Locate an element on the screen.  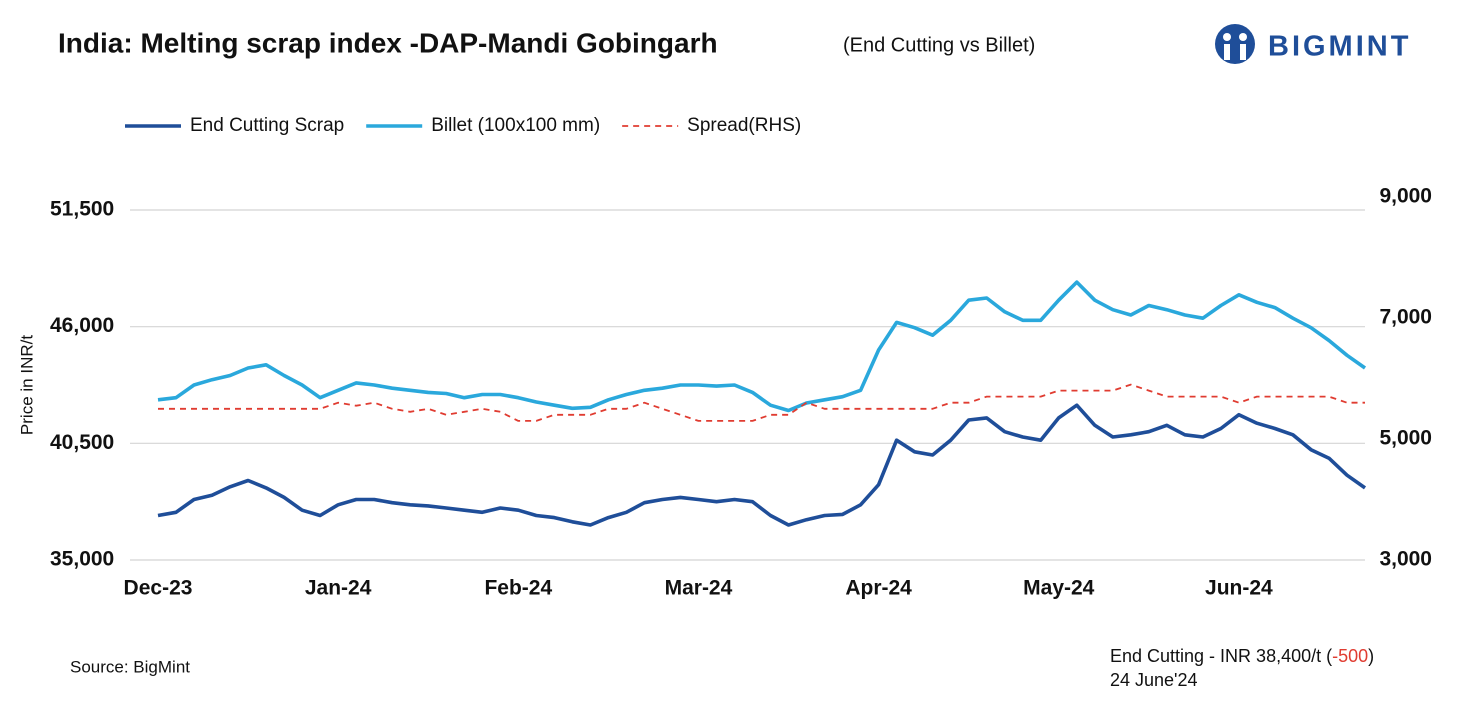
chart-subtitle: (End Cutting vs Billet) is located at coordinates (939, 45).